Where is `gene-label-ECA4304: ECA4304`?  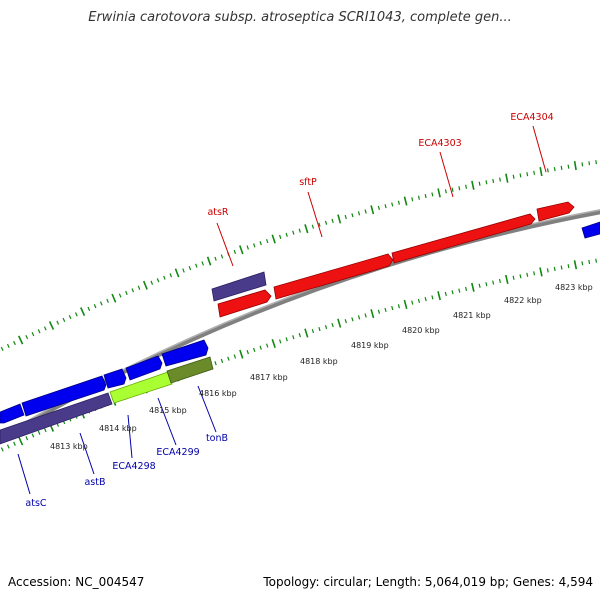 gene-label-ECA4304: ECA4304 is located at coordinates (531, 117).